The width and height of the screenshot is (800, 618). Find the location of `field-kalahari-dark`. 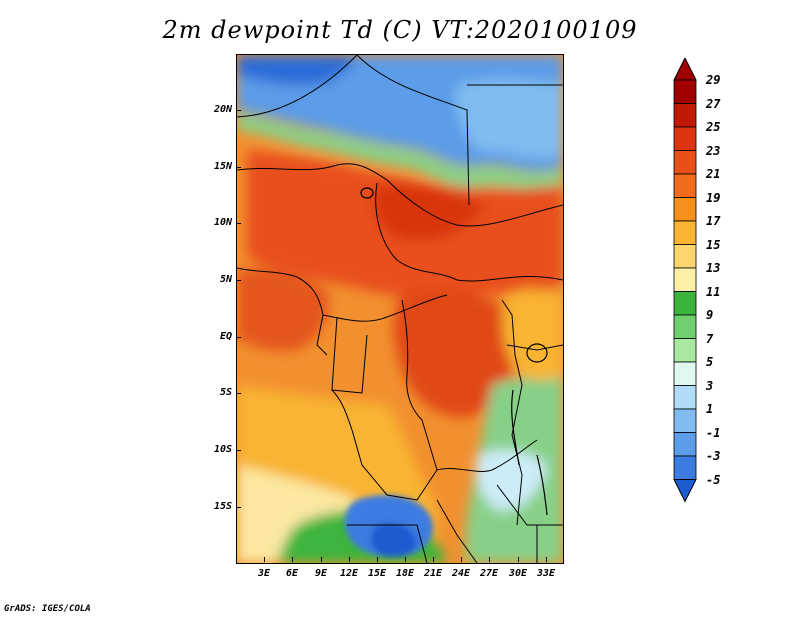

field-kalahari-dark is located at coordinates (393, 540).